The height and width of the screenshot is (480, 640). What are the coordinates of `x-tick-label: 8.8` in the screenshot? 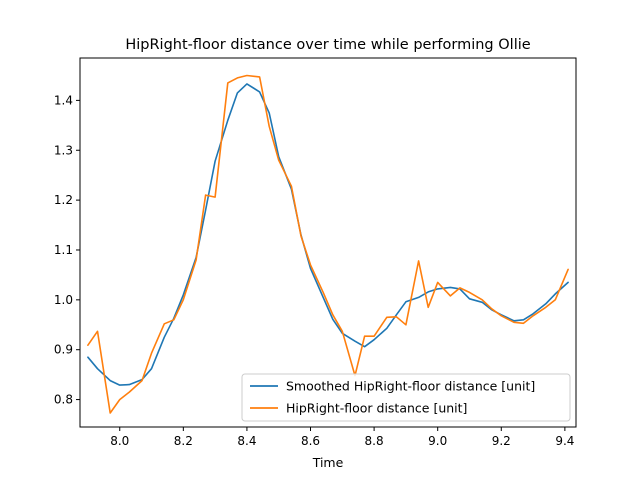 It's located at (374, 441).